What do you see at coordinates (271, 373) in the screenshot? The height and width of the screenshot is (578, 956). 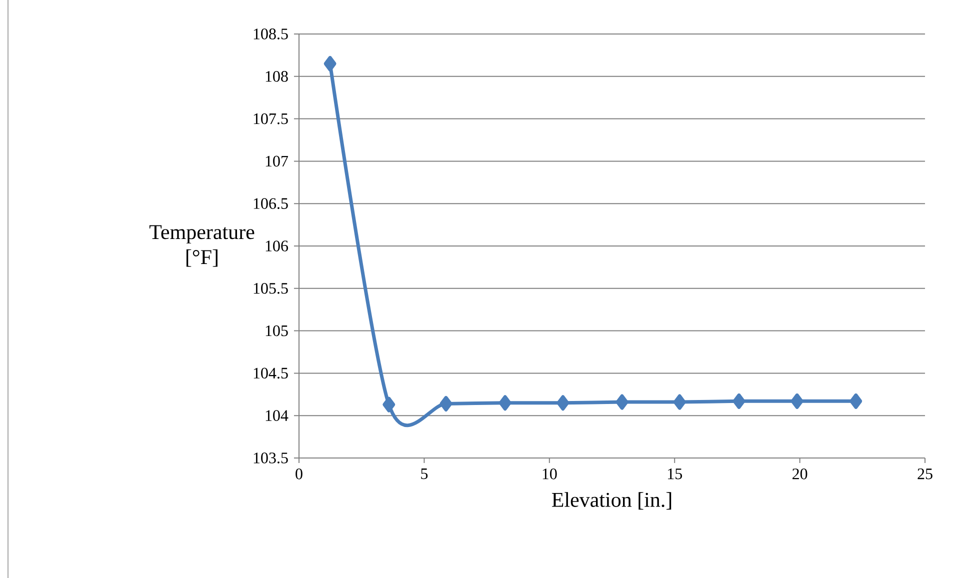 I see `y-tick-label: 104.5` at bounding box center [271, 373].